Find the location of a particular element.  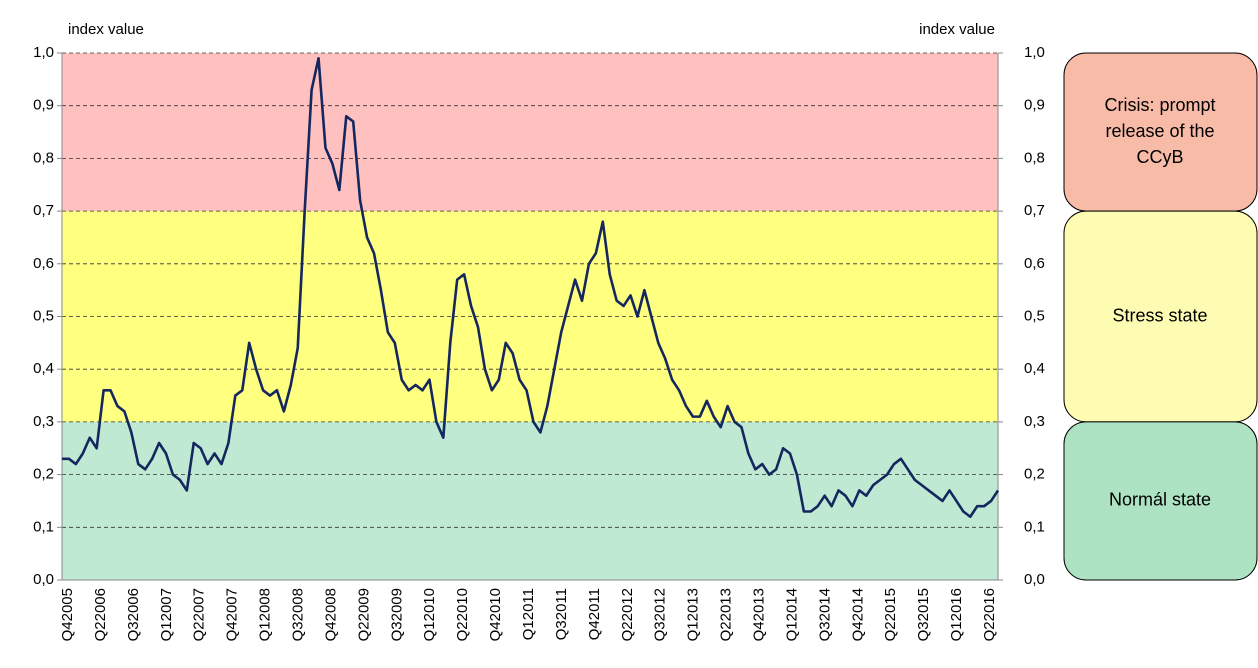

legend-label: Crisis: prompt is located at coordinates (1159, 105).